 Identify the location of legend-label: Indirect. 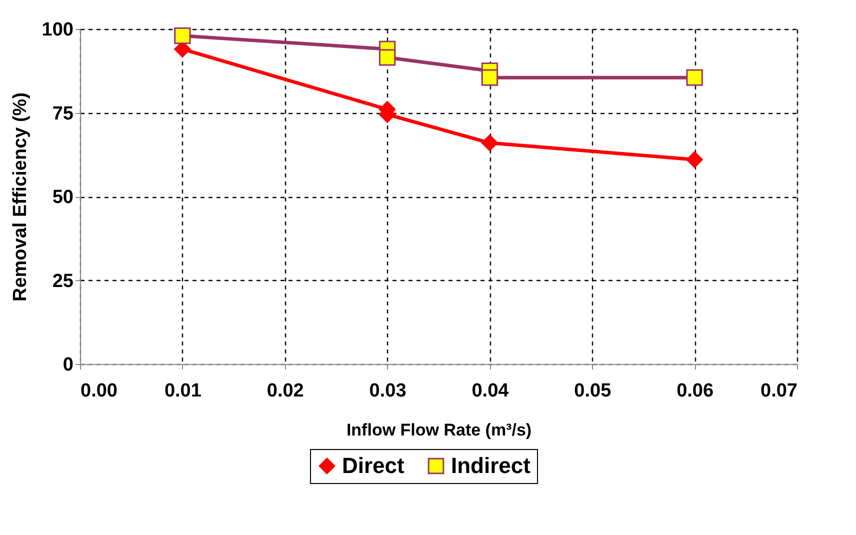
(491, 465).